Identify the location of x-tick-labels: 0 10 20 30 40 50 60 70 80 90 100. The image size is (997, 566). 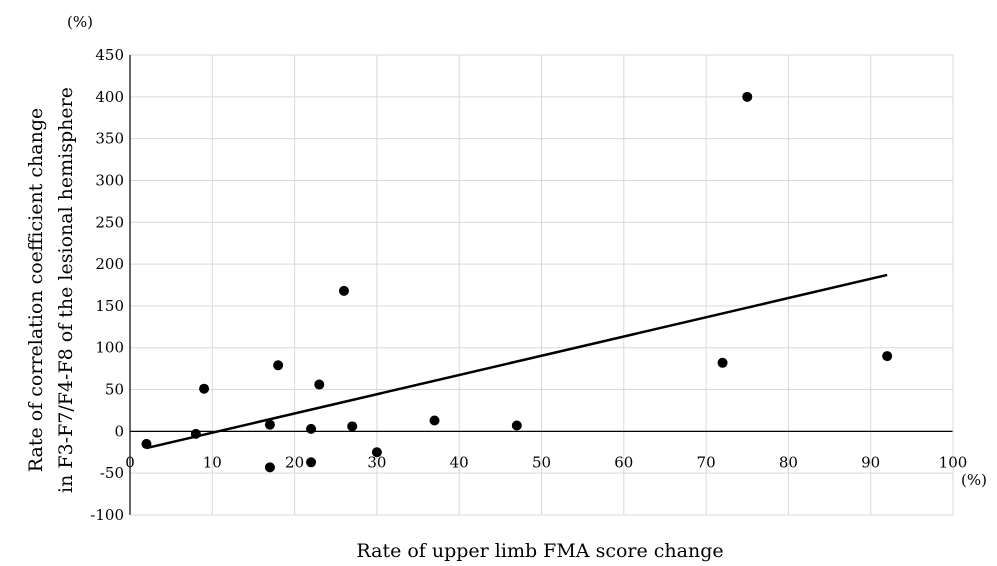
(546, 462).